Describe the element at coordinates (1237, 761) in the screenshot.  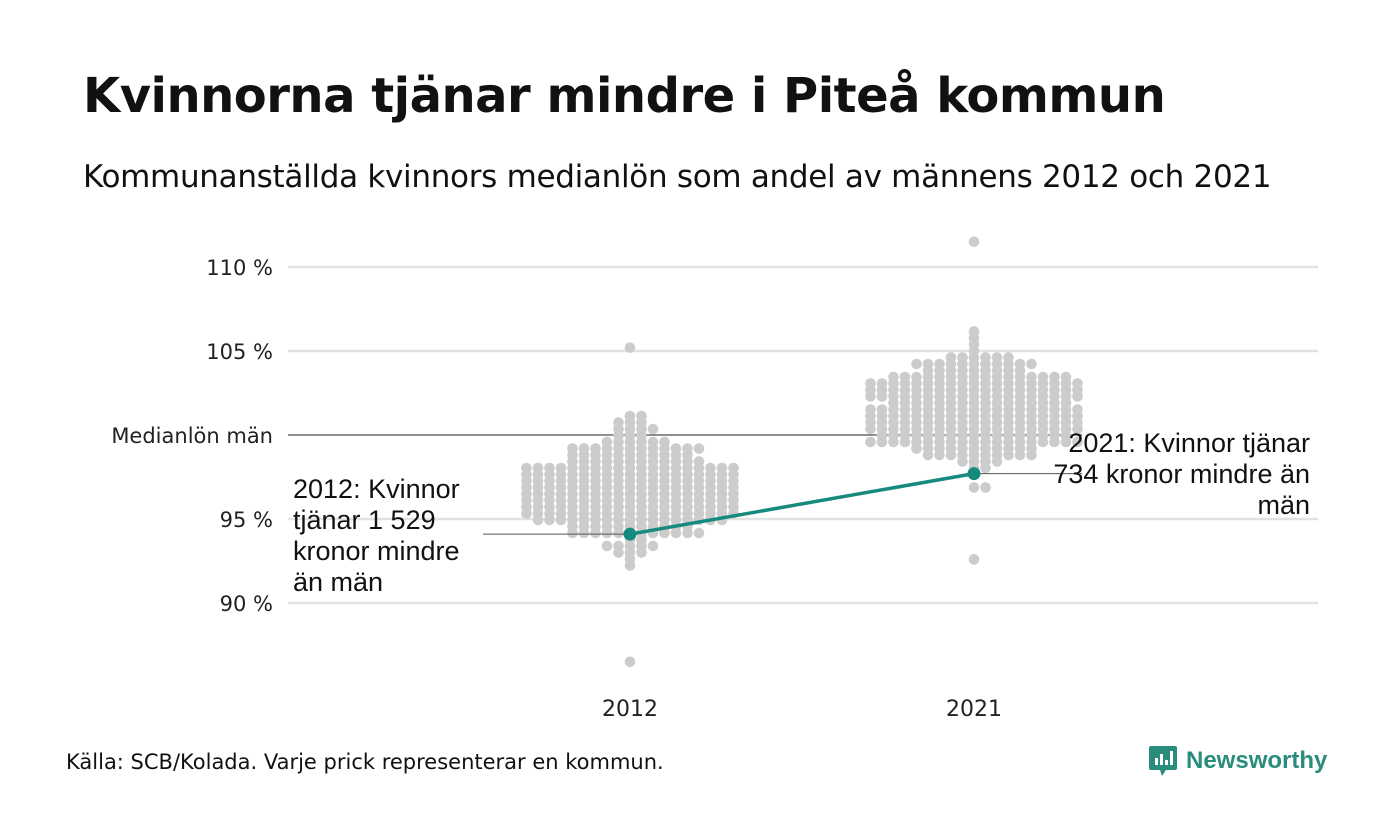
I see `brand: Newsworthy` at that location.